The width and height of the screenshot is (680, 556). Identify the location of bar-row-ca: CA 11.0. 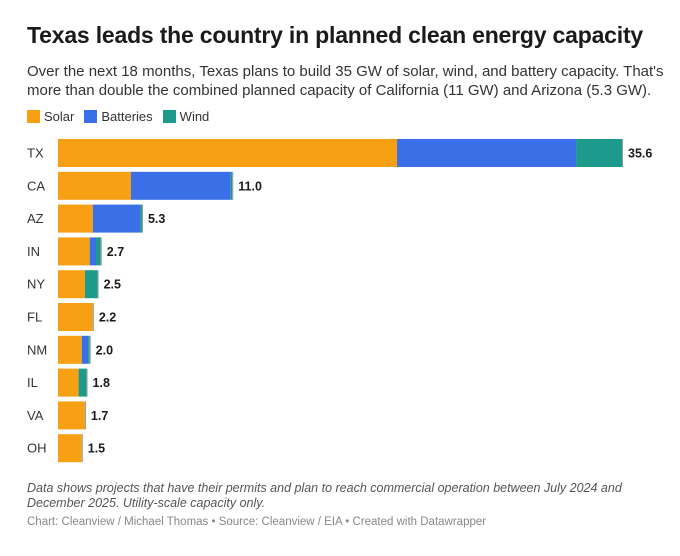
(144, 185).